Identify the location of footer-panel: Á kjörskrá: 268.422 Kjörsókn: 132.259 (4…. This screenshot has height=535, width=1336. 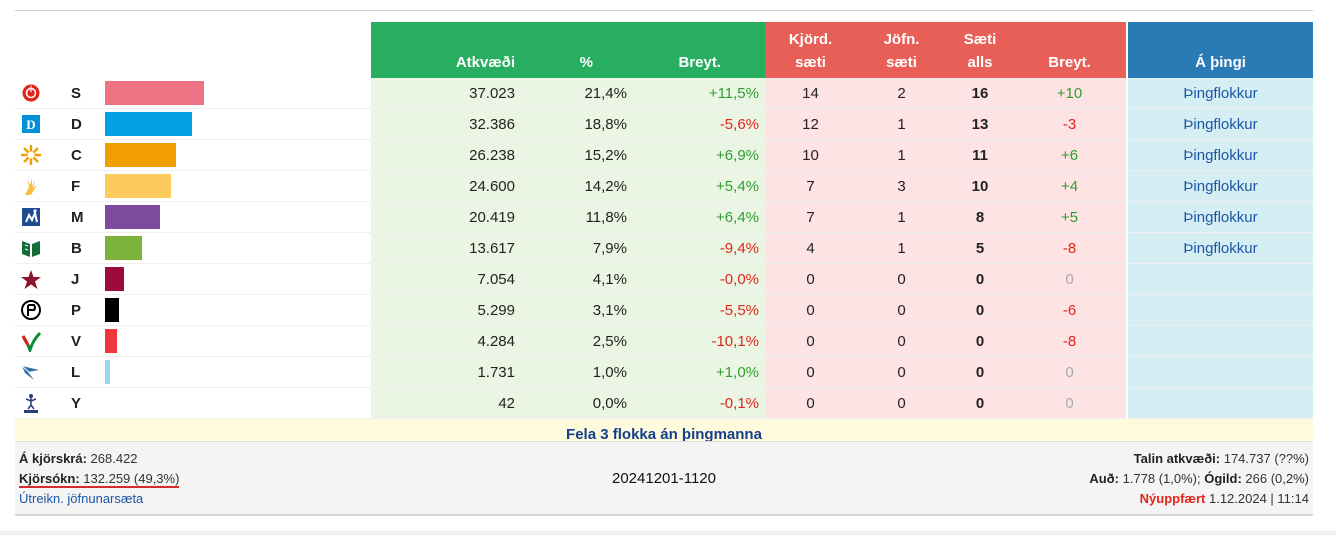
(664, 478).